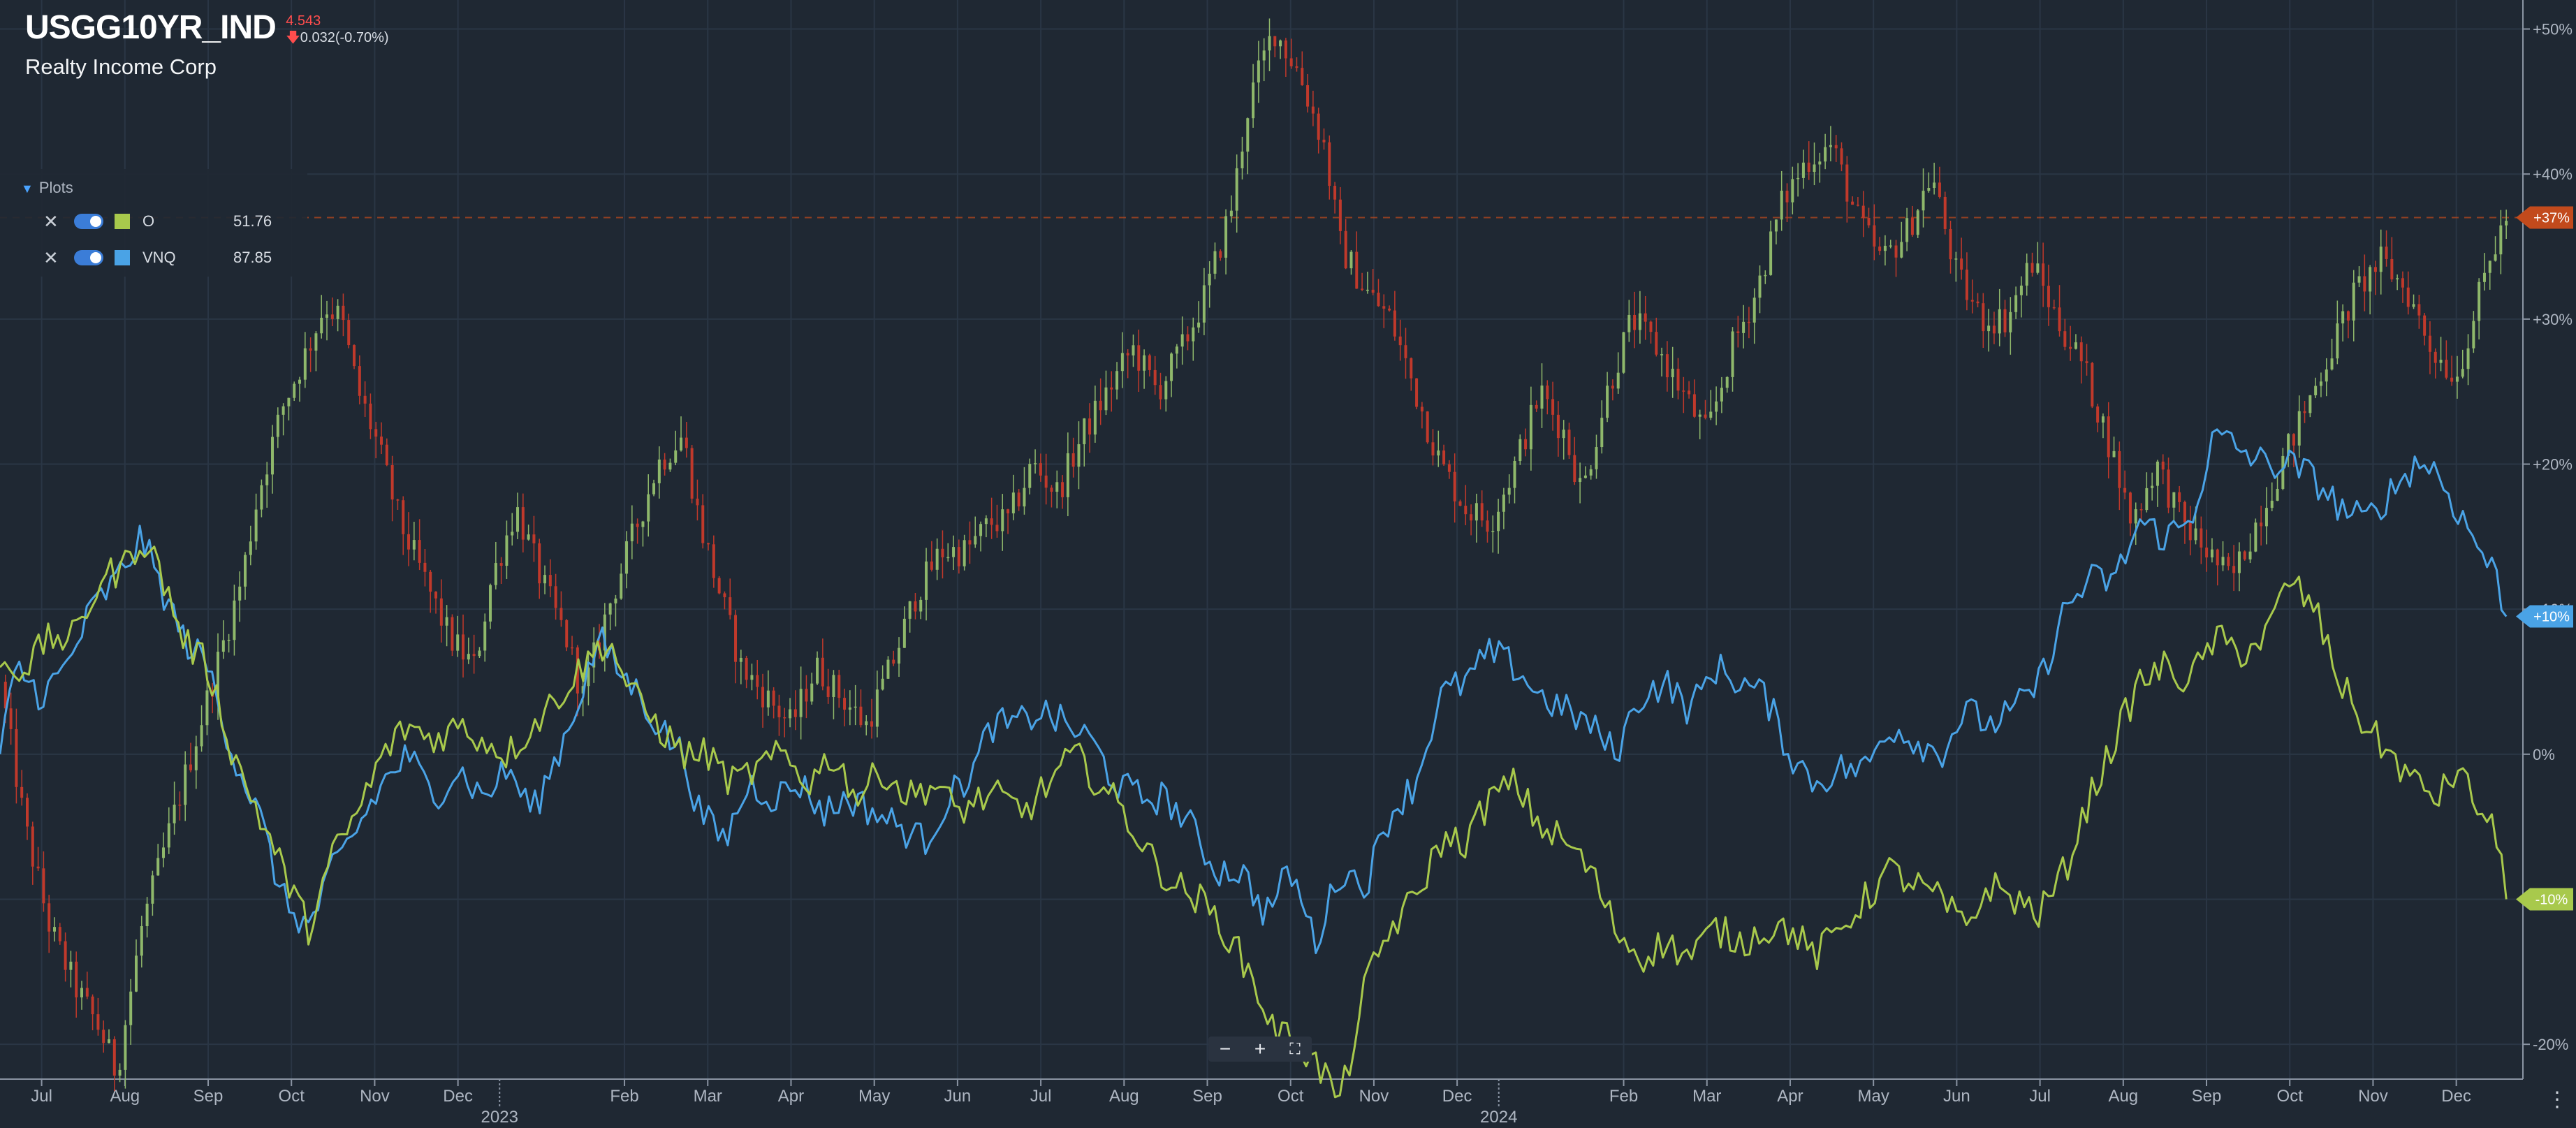 This screenshot has width=2576, height=1128. Describe the element at coordinates (122, 221) in the screenshot. I see `color-swatch-o` at that location.